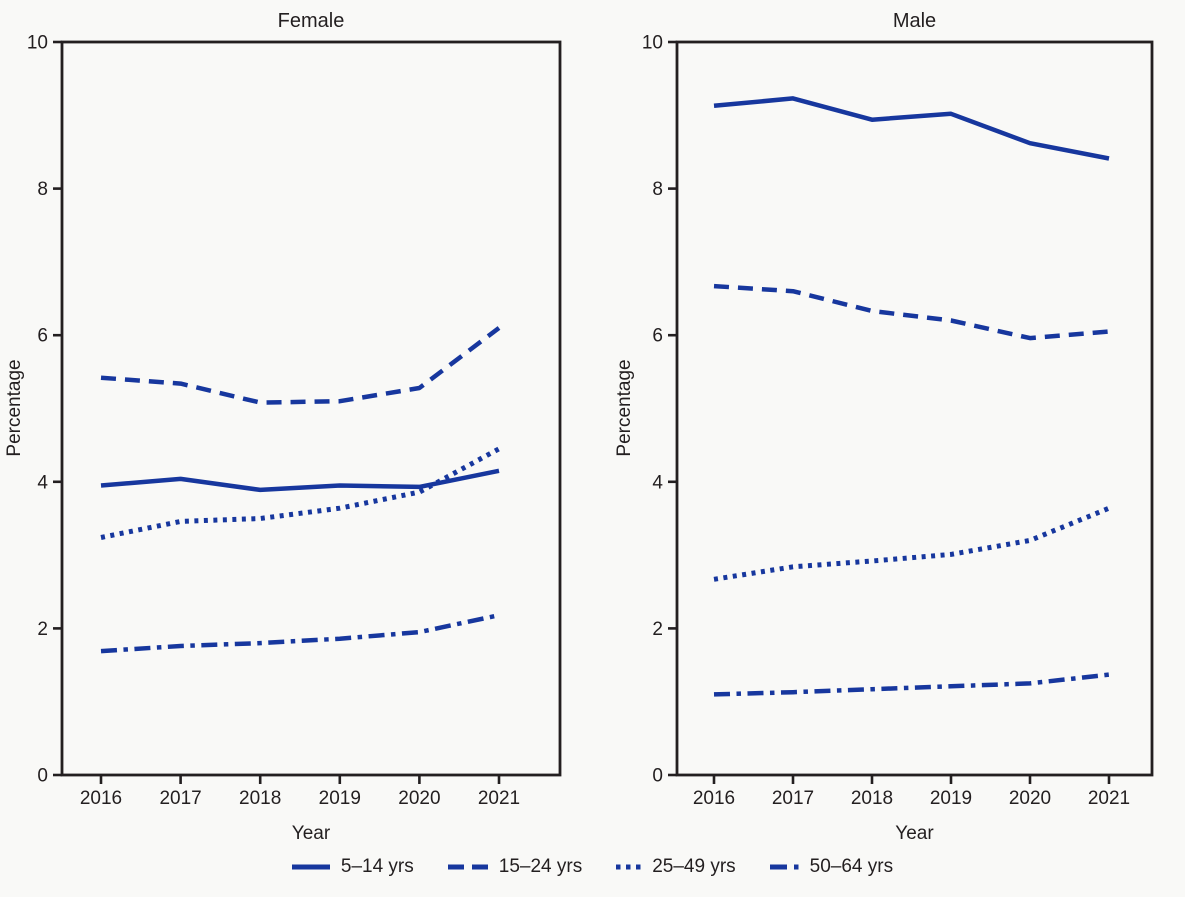 The width and height of the screenshot is (1185, 897). Describe the element at coordinates (310, 867) in the screenshot. I see `solid-line-icon` at that location.